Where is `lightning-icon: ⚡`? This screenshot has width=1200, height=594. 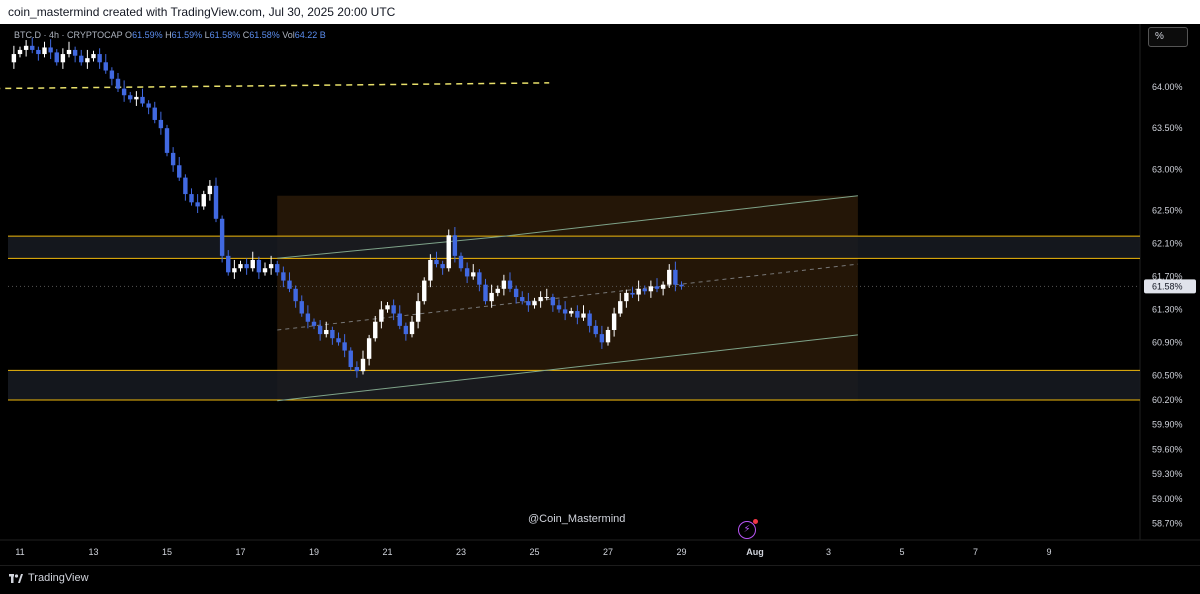 lightning-icon: ⚡ is located at coordinates (748, 529).